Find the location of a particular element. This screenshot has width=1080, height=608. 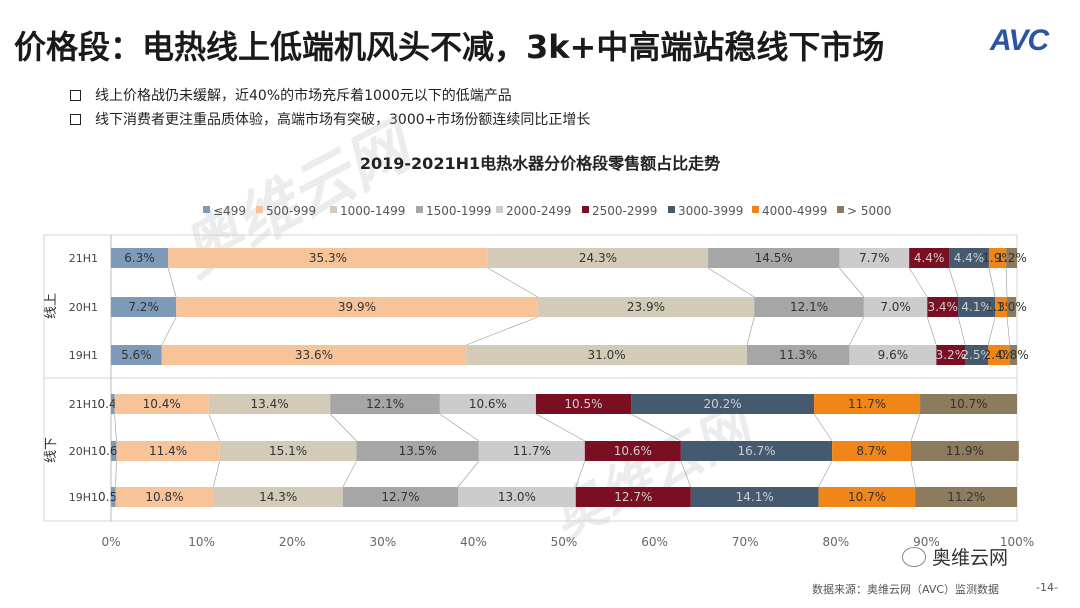

bar-data-label: 16.7% is located at coordinates (756, 451).